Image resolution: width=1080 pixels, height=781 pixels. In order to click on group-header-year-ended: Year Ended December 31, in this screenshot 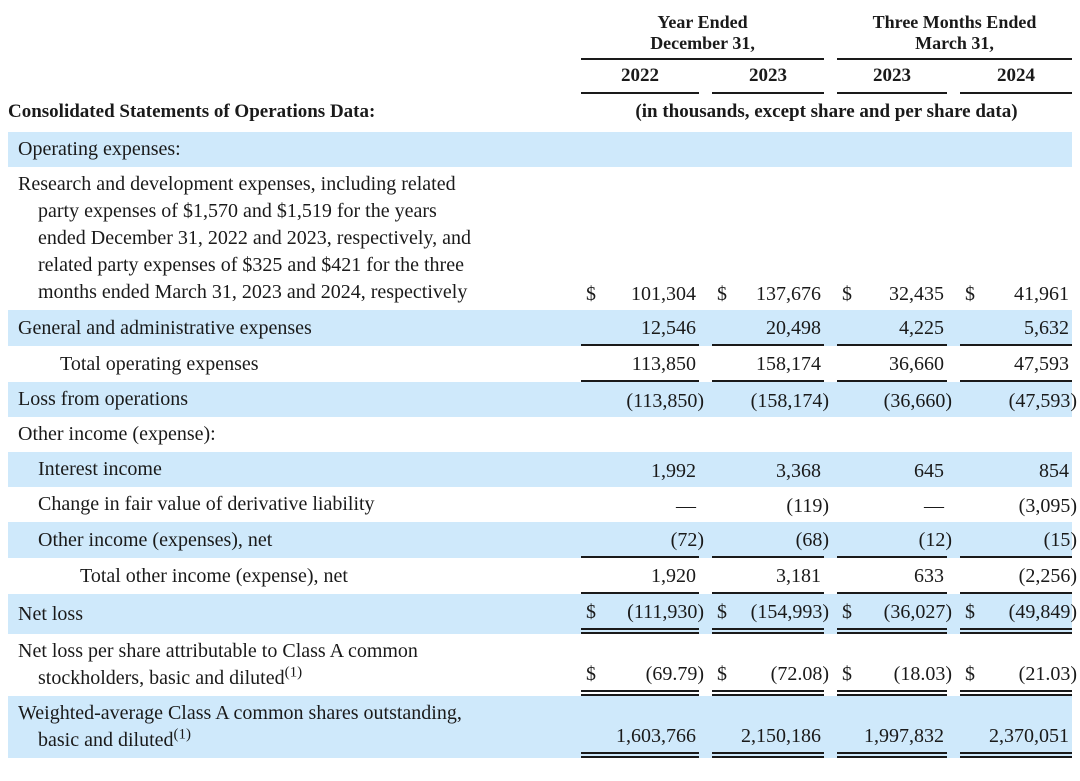, I will do `click(702, 34)`.